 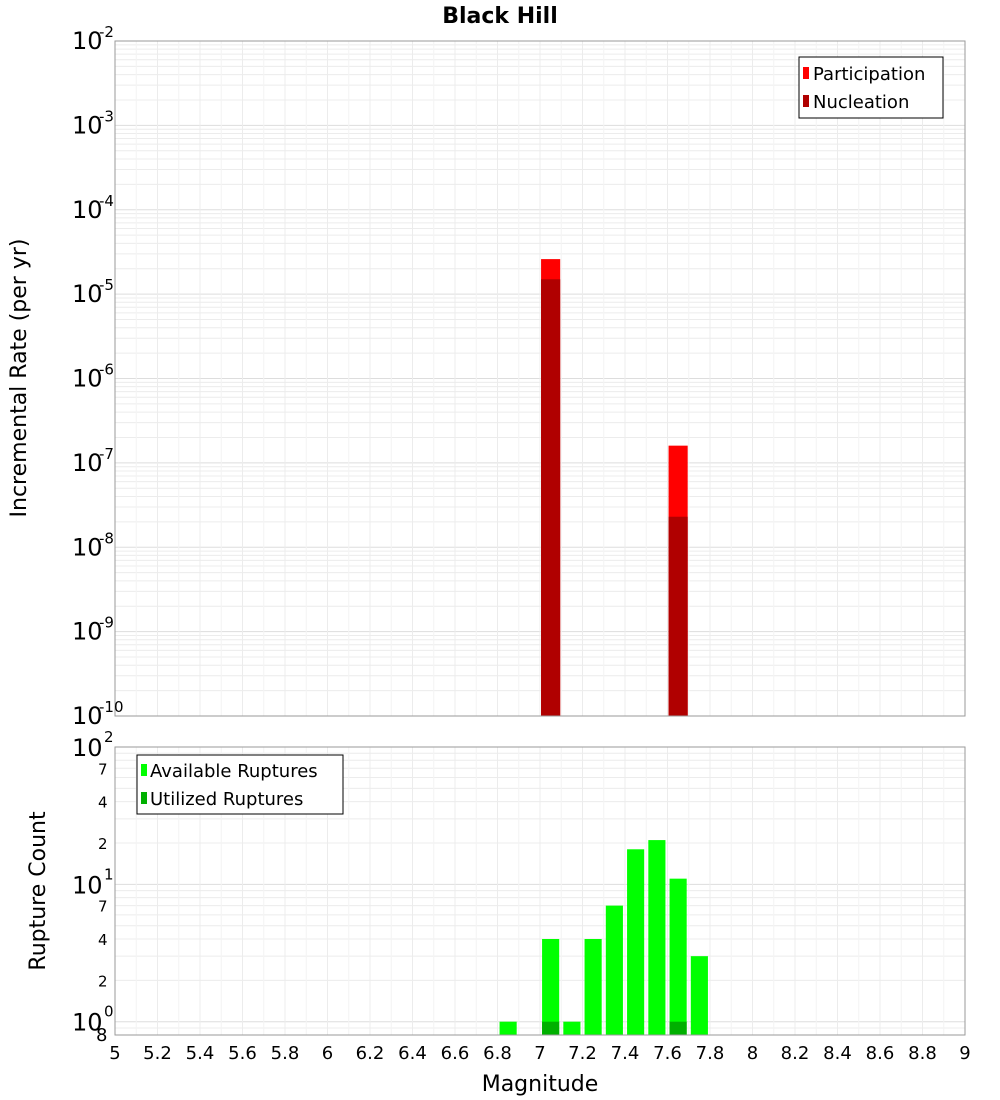 What do you see at coordinates (101, 1035) in the screenshot?
I see `bottom-y-minor-tick-label: 8` at bounding box center [101, 1035].